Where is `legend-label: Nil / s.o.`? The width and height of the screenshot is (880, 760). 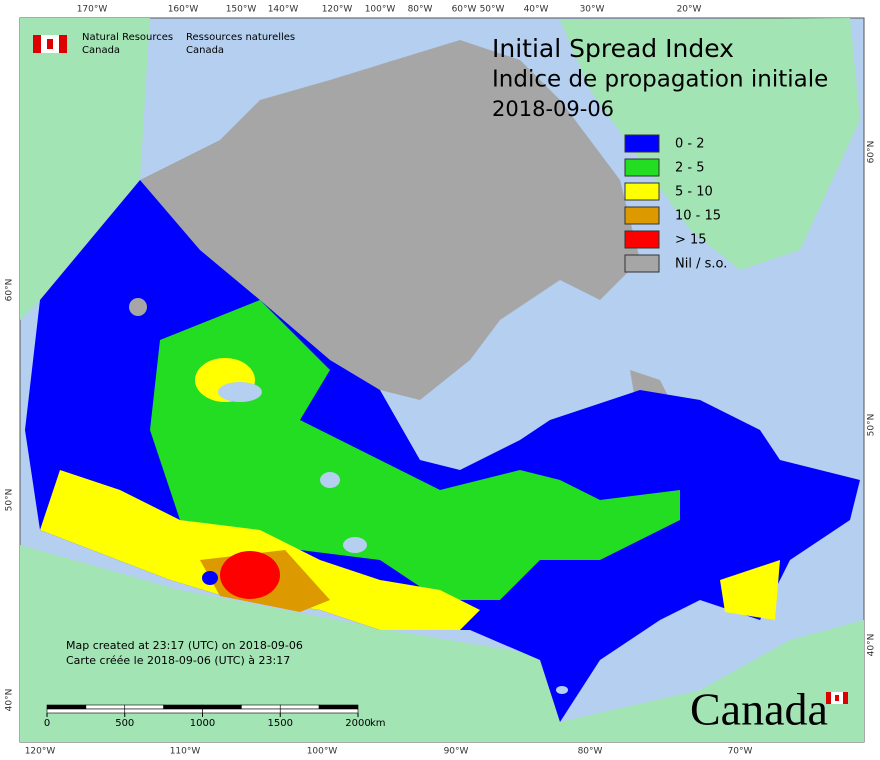
legend-label: Nil / s.o. is located at coordinates (701, 264).